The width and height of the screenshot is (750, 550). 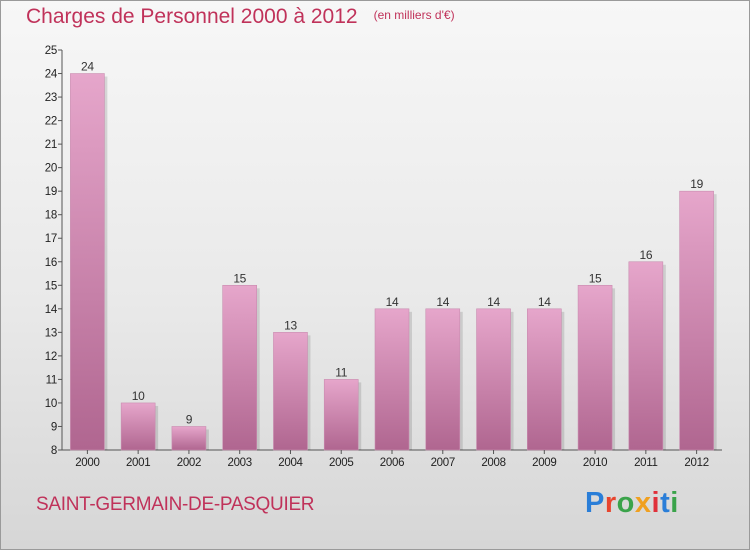 What do you see at coordinates (51, 263) in the screenshot?
I see `y-tick-label: 16` at bounding box center [51, 263].